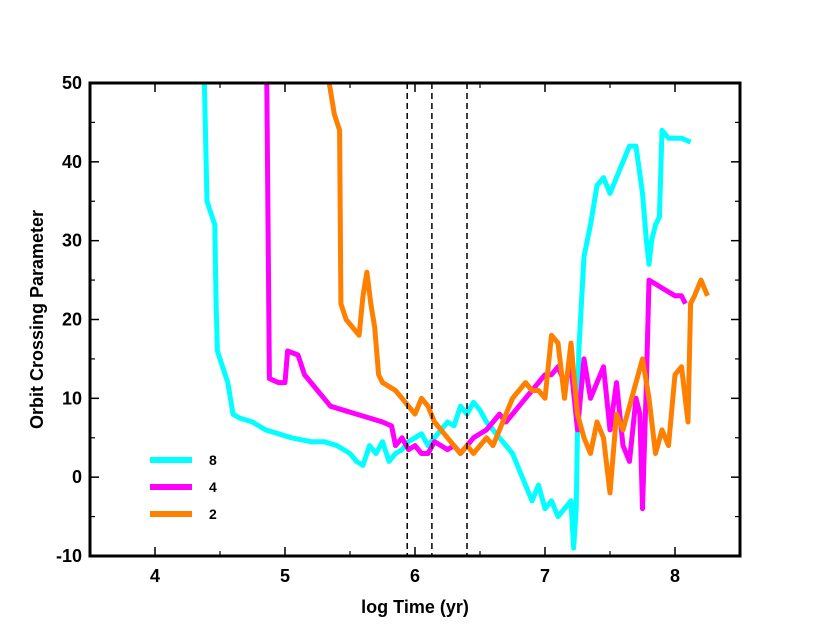 This screenshot has height=641, width=830. Describe the element at coordinates (72, 162) in the screenshot. I see `y-tick-label: 40` at that location.